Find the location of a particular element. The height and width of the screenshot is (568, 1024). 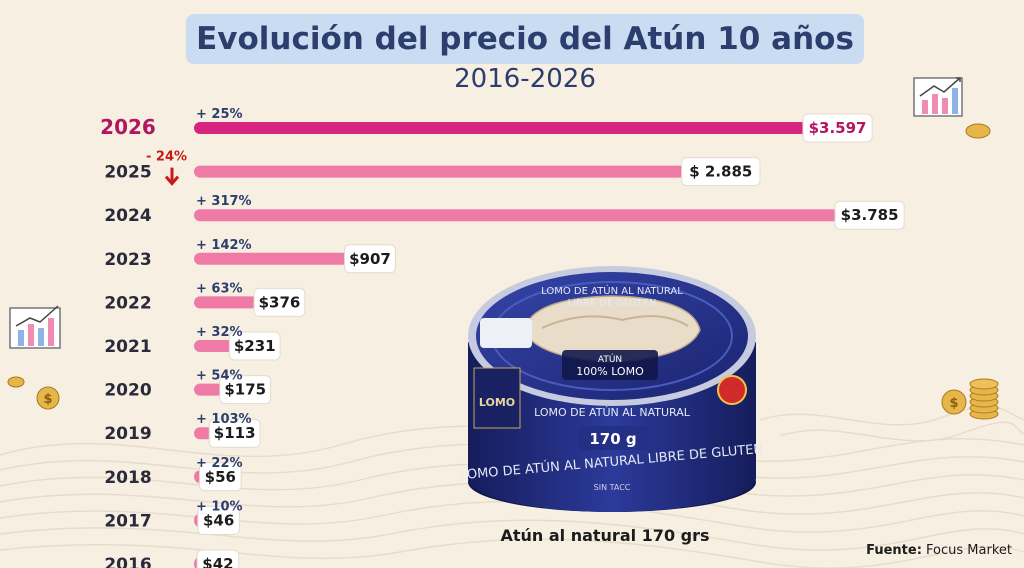

weight-text: 170 g is located at coordinates (612, 439).